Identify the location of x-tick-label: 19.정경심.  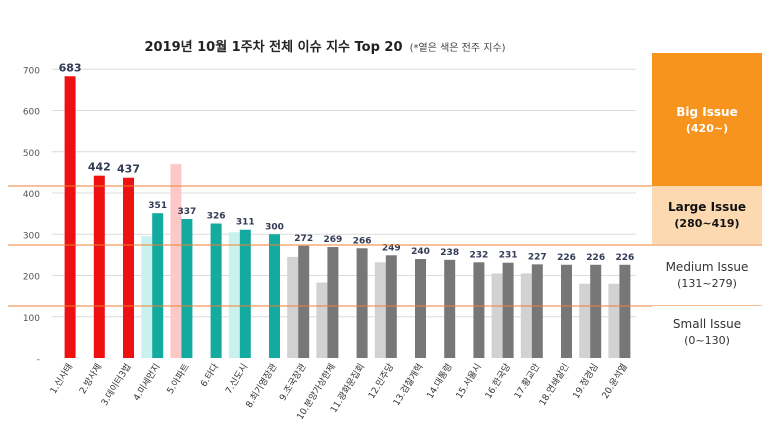
(585, 381).